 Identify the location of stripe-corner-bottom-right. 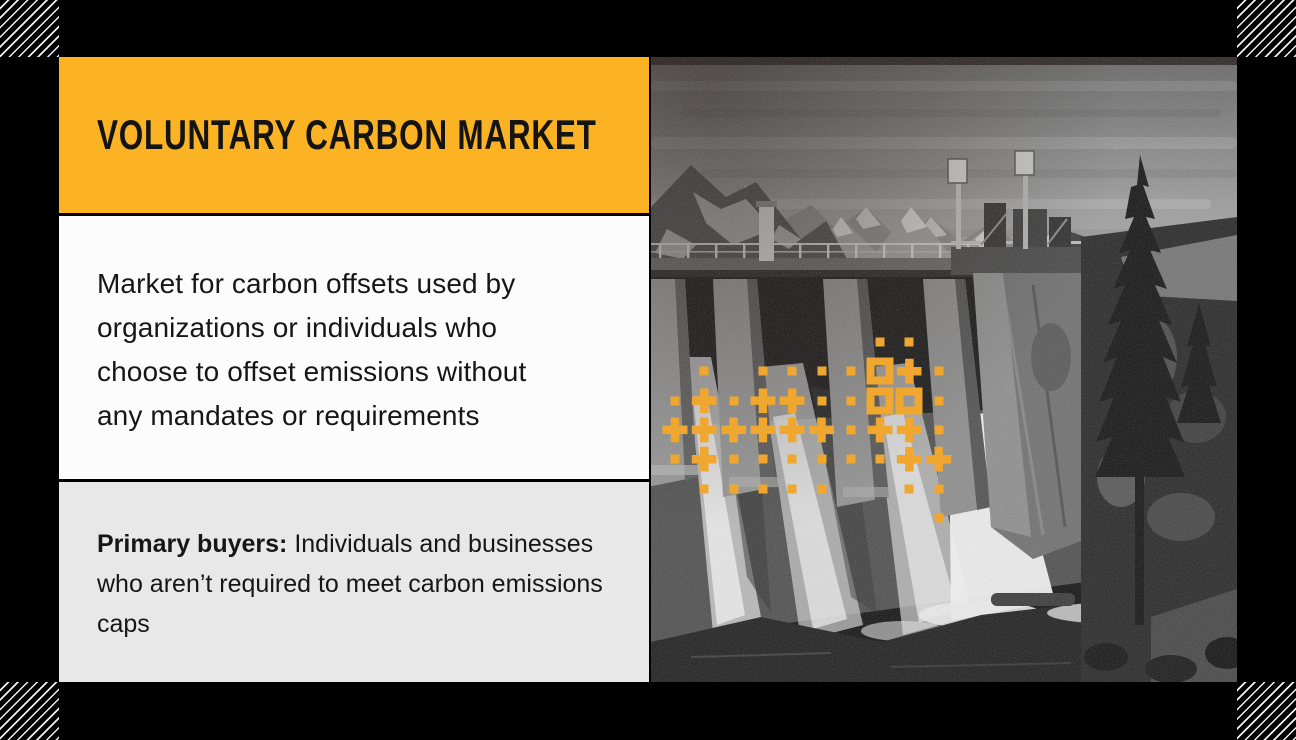
(1266, 711).